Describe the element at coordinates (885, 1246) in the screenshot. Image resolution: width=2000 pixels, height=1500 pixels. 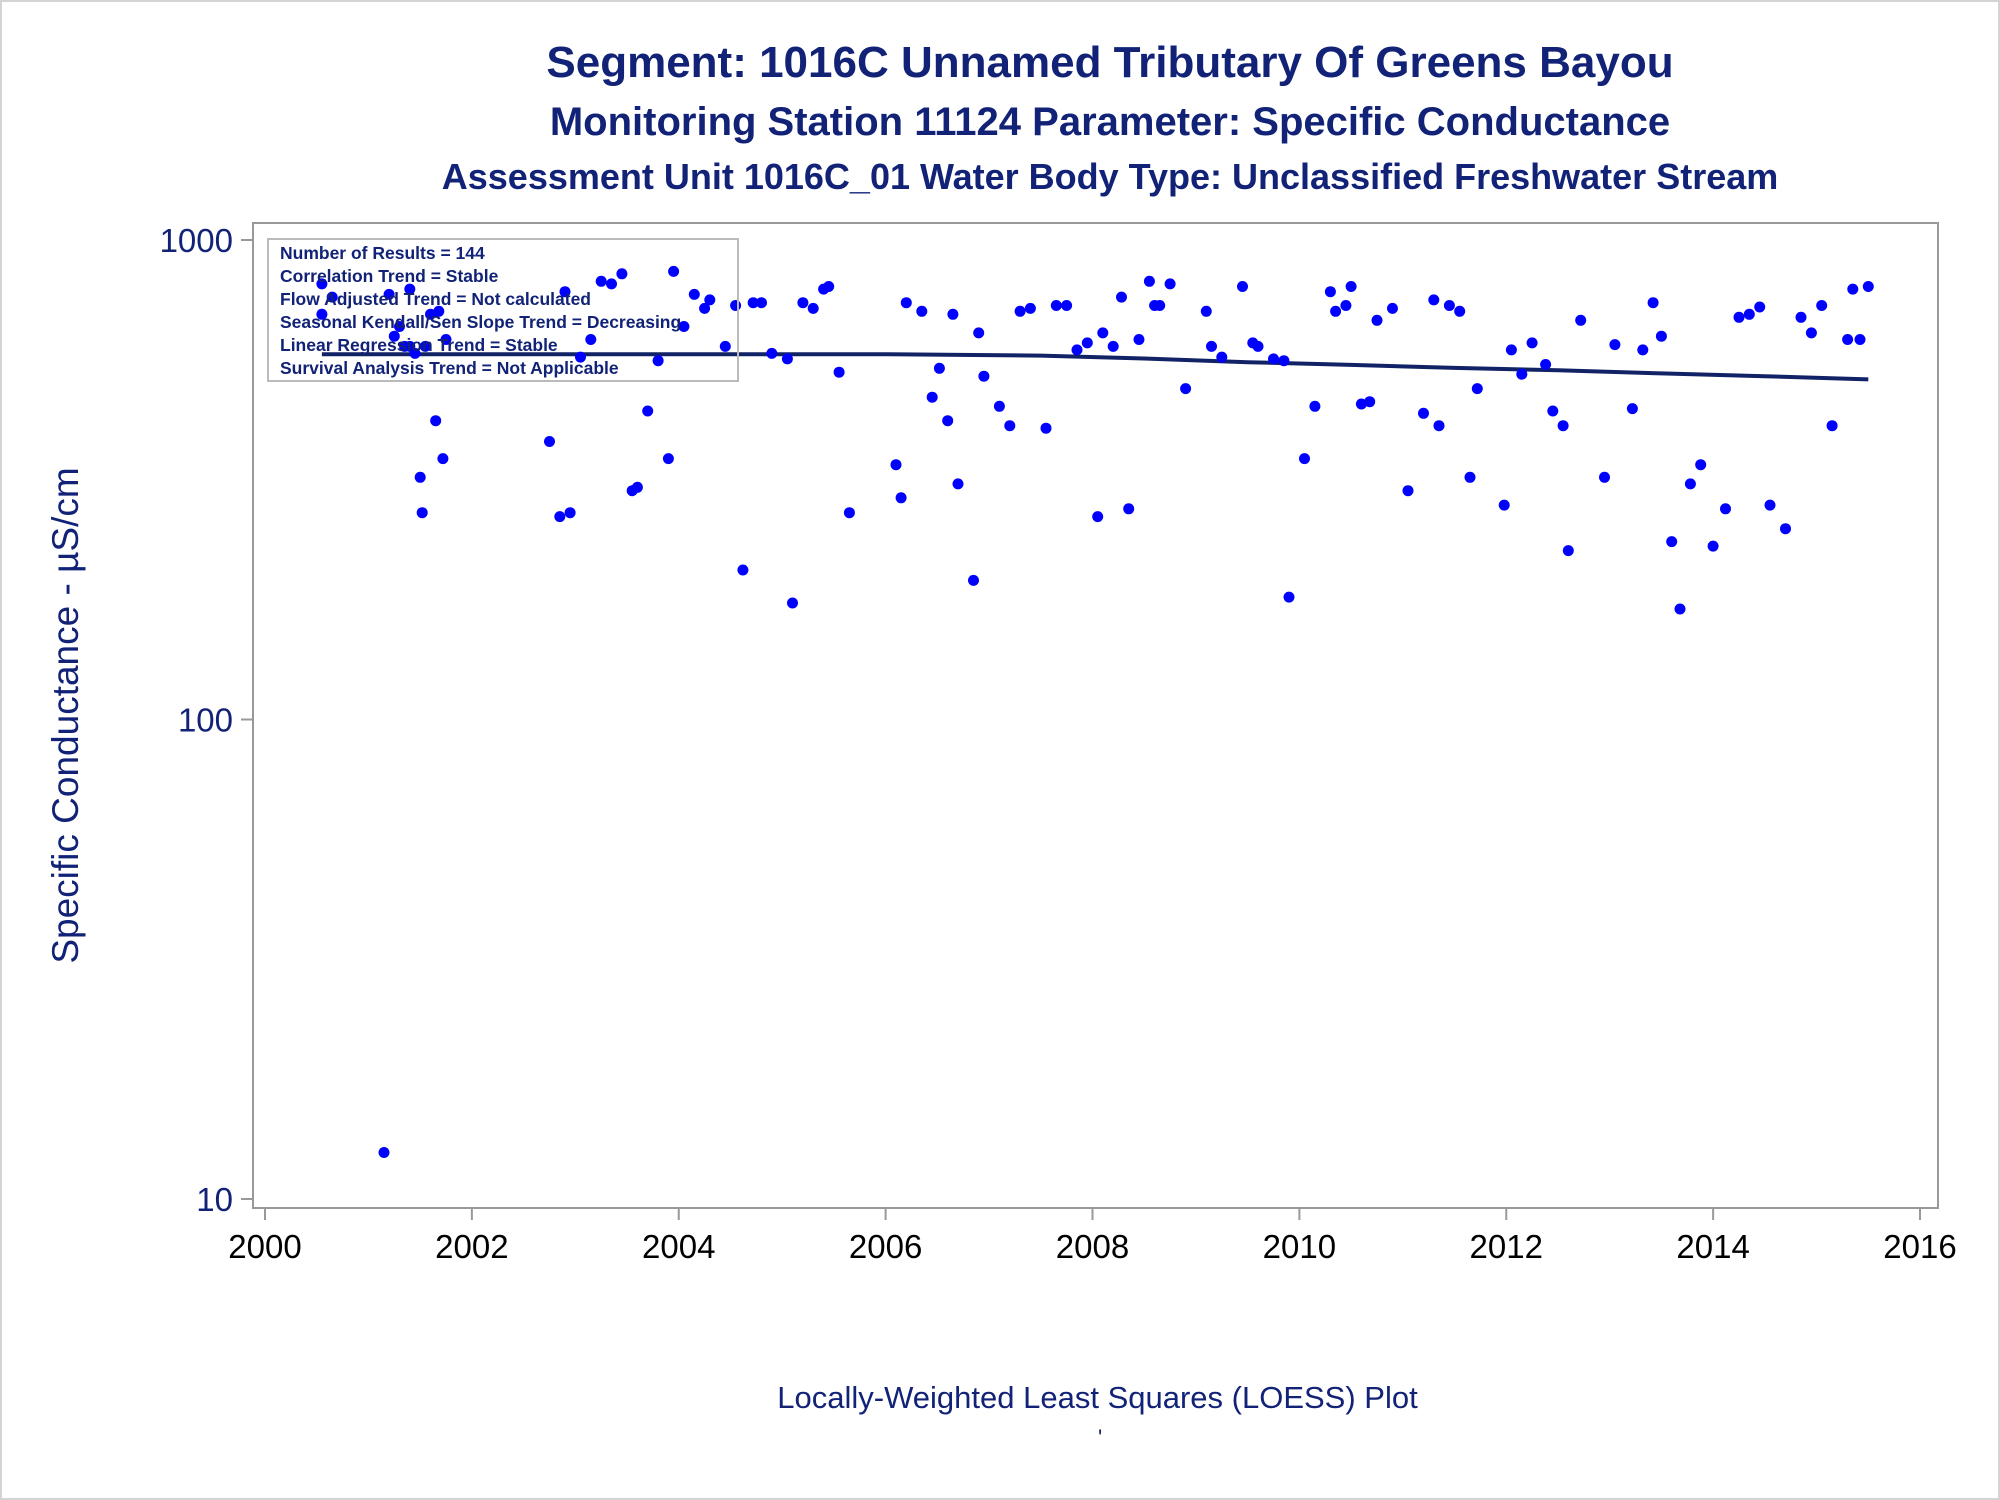
I see `x-tick-label: 2006` at that location.